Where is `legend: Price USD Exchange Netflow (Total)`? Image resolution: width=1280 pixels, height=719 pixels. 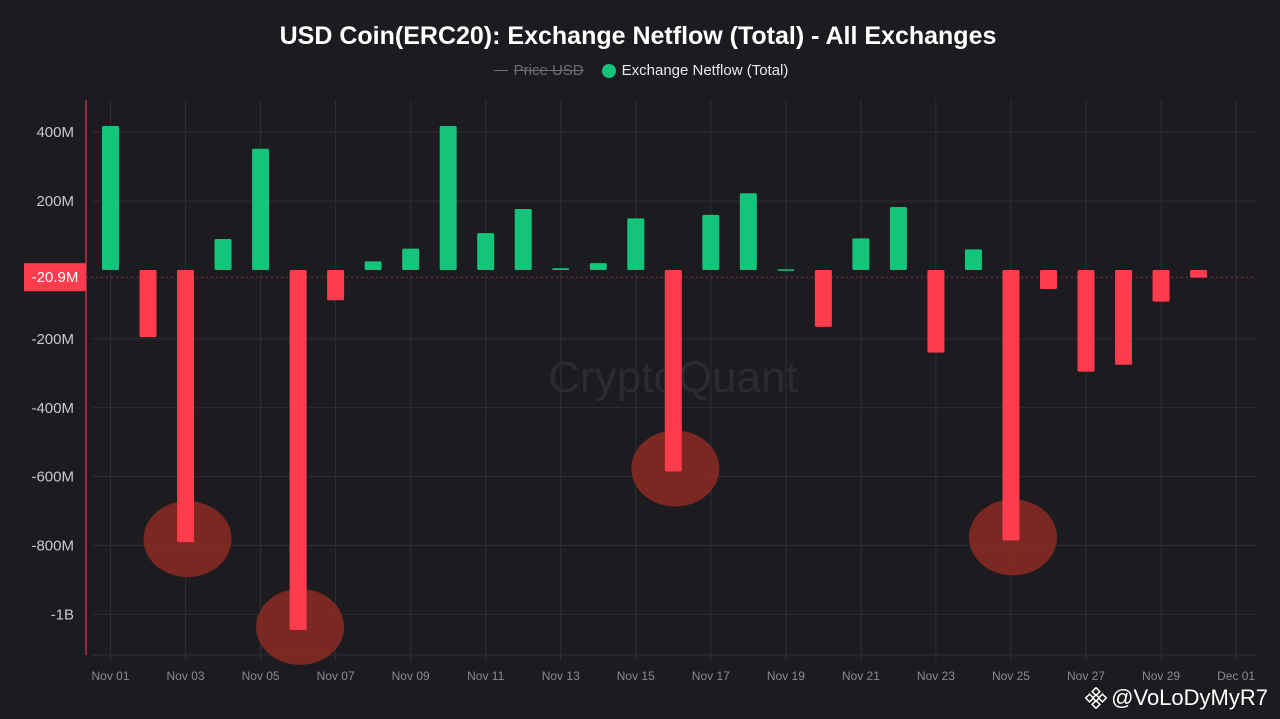 legend: Price USD Exchange Netflow (Total) is located at coordinates (640, 70).